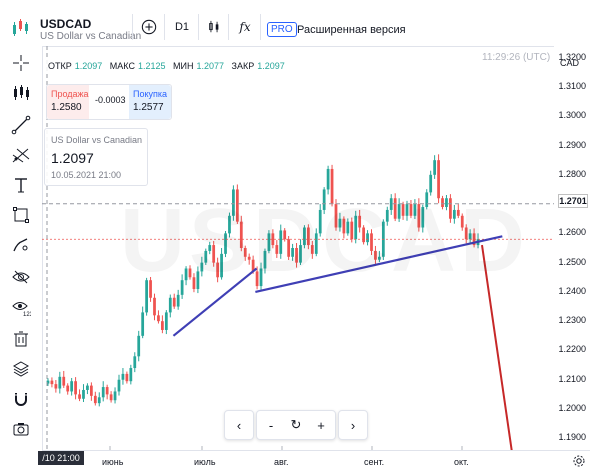 The width and height of the screenshot is (590, 475). I want to click on magnet-tool, so click(21, 399).